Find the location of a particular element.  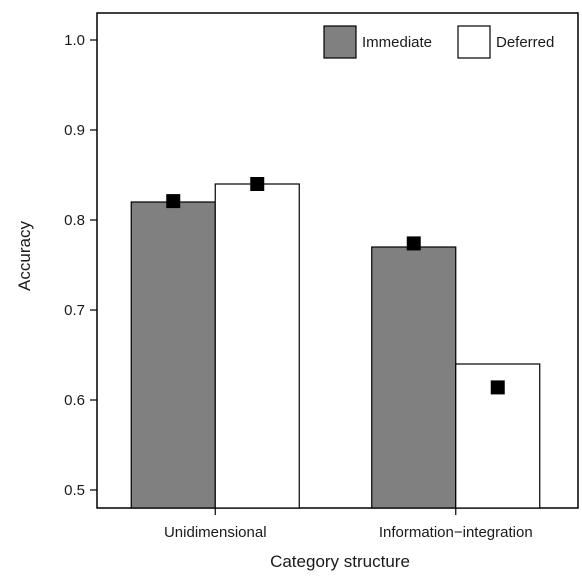

legend: Immediate Deferred is located at coordinates (438, 42).